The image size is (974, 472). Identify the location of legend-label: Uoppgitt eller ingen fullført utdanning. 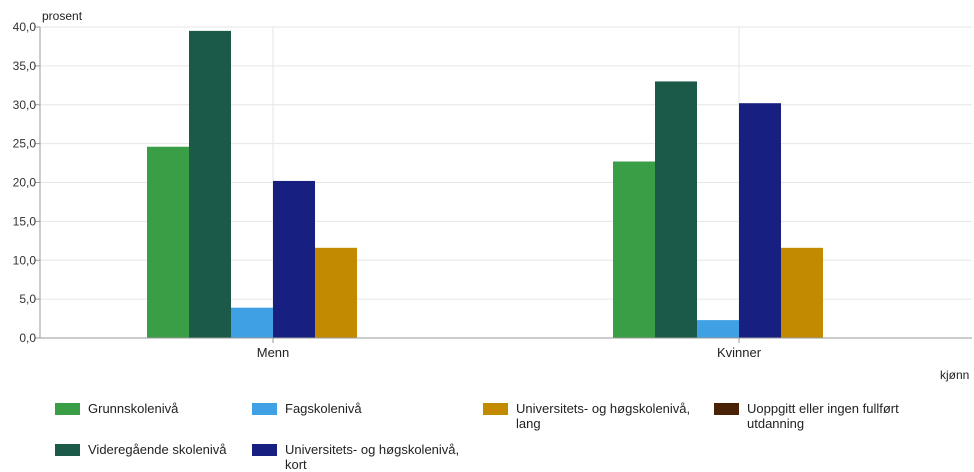
(823, 416).